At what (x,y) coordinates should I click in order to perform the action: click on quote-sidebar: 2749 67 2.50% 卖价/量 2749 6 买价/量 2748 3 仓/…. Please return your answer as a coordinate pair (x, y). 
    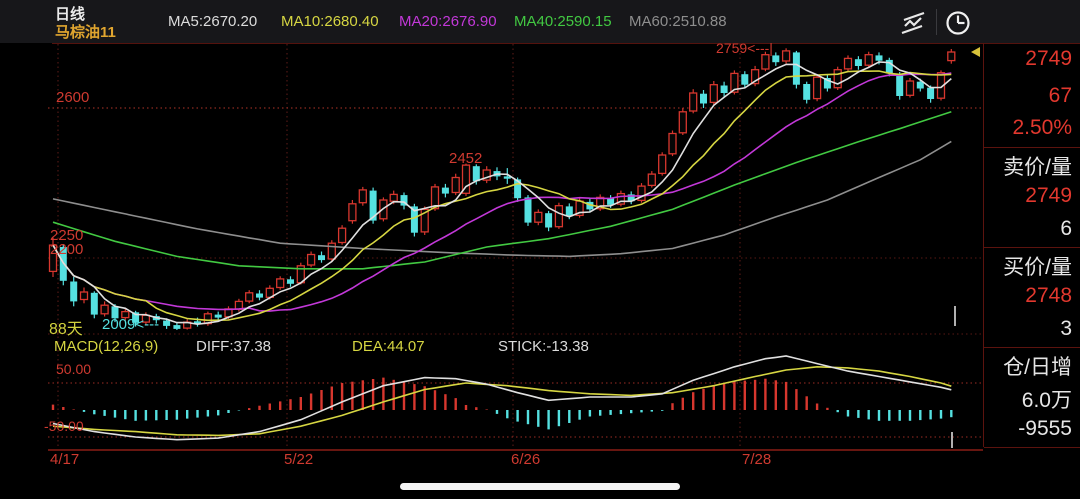
    Looking at the image, I should click on (1032, 245).